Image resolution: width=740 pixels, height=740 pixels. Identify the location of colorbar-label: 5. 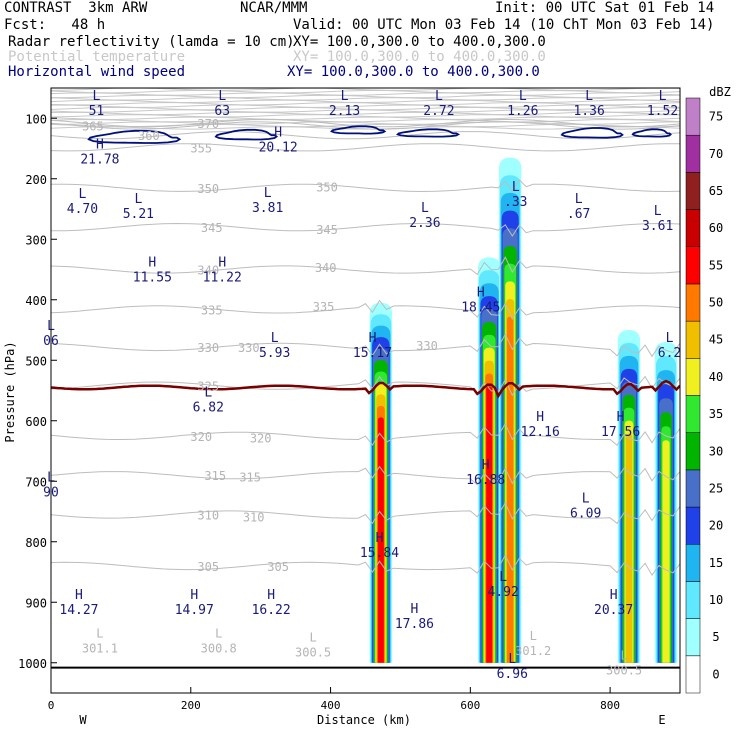
(715, 637).